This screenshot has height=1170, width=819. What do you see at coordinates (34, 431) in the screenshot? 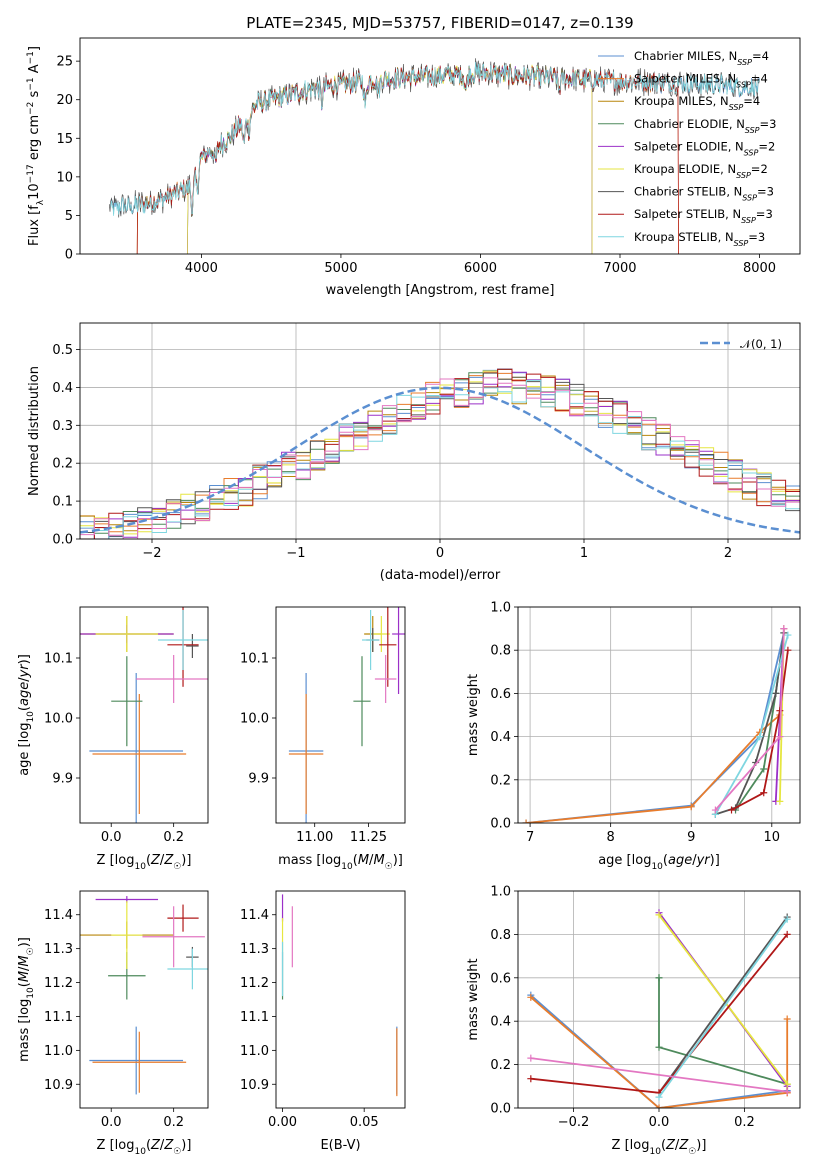
I see `y-axis-label: Normed distribution` at bounding box center [34, 431].